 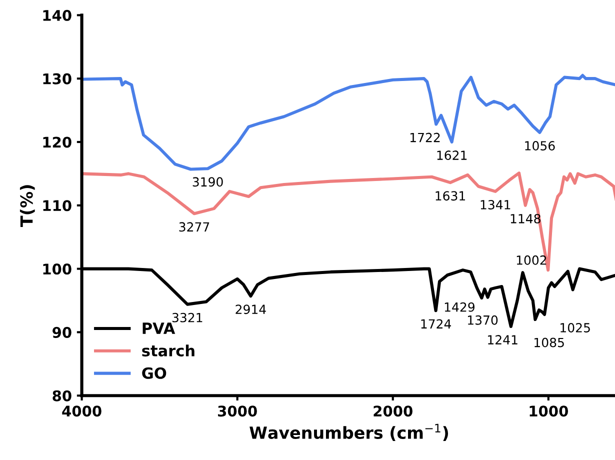 What do you see at coordinates (62, 332) in the screenshot?
I see `y-tick-label: 90` at bounding box center [62, 332].